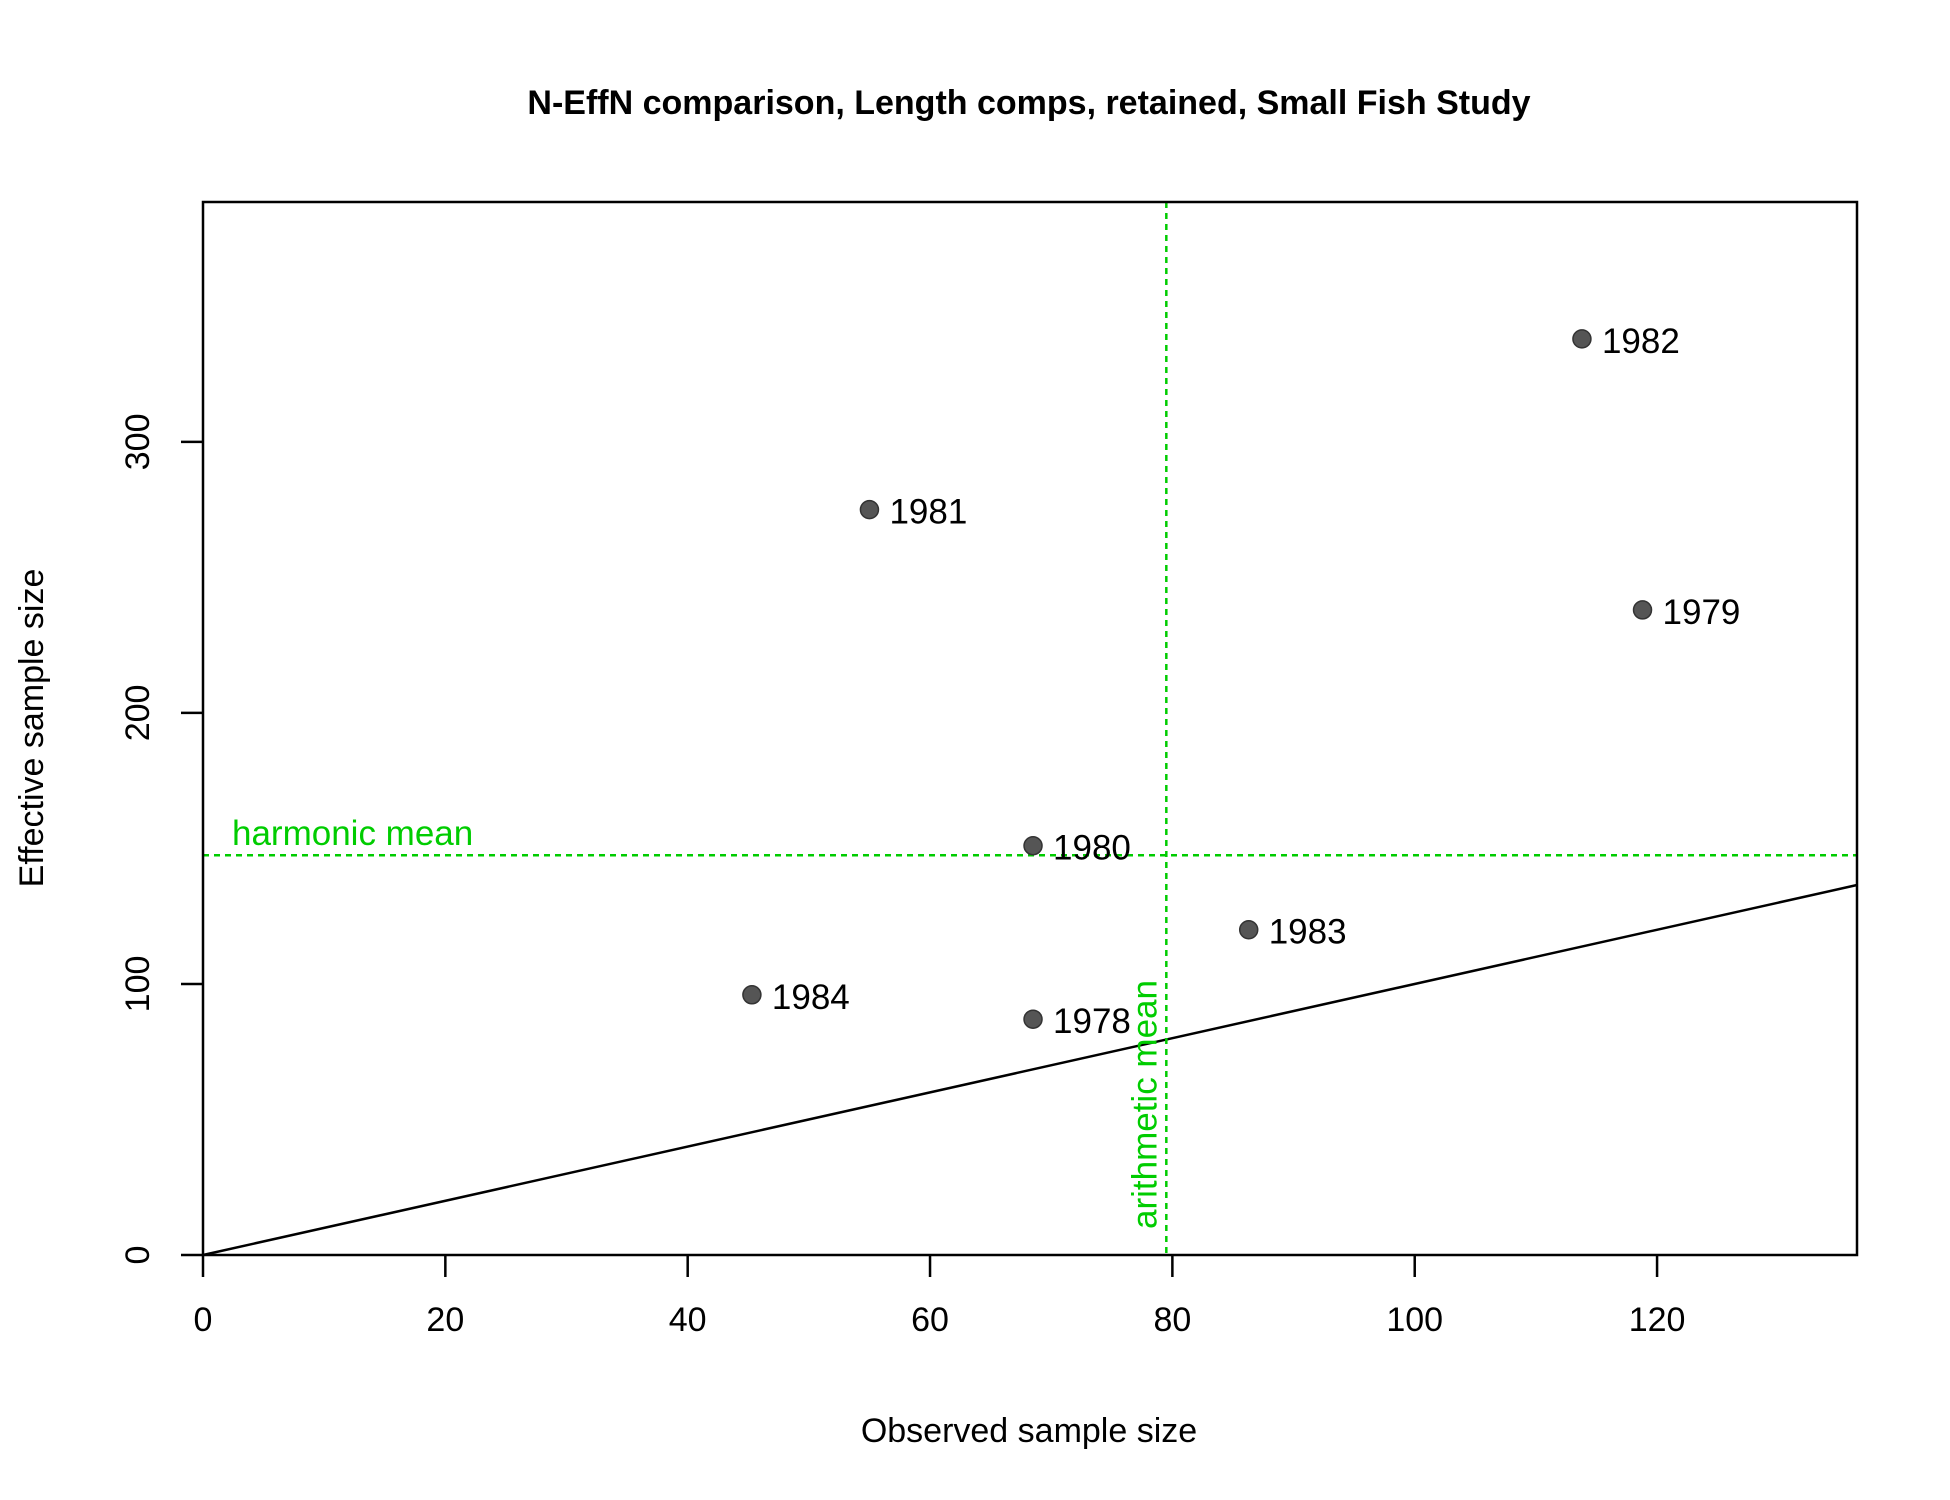 This screenshot has width=1950, height=1500. I want to click on data-point-label: 1983, so click(1308, 932).